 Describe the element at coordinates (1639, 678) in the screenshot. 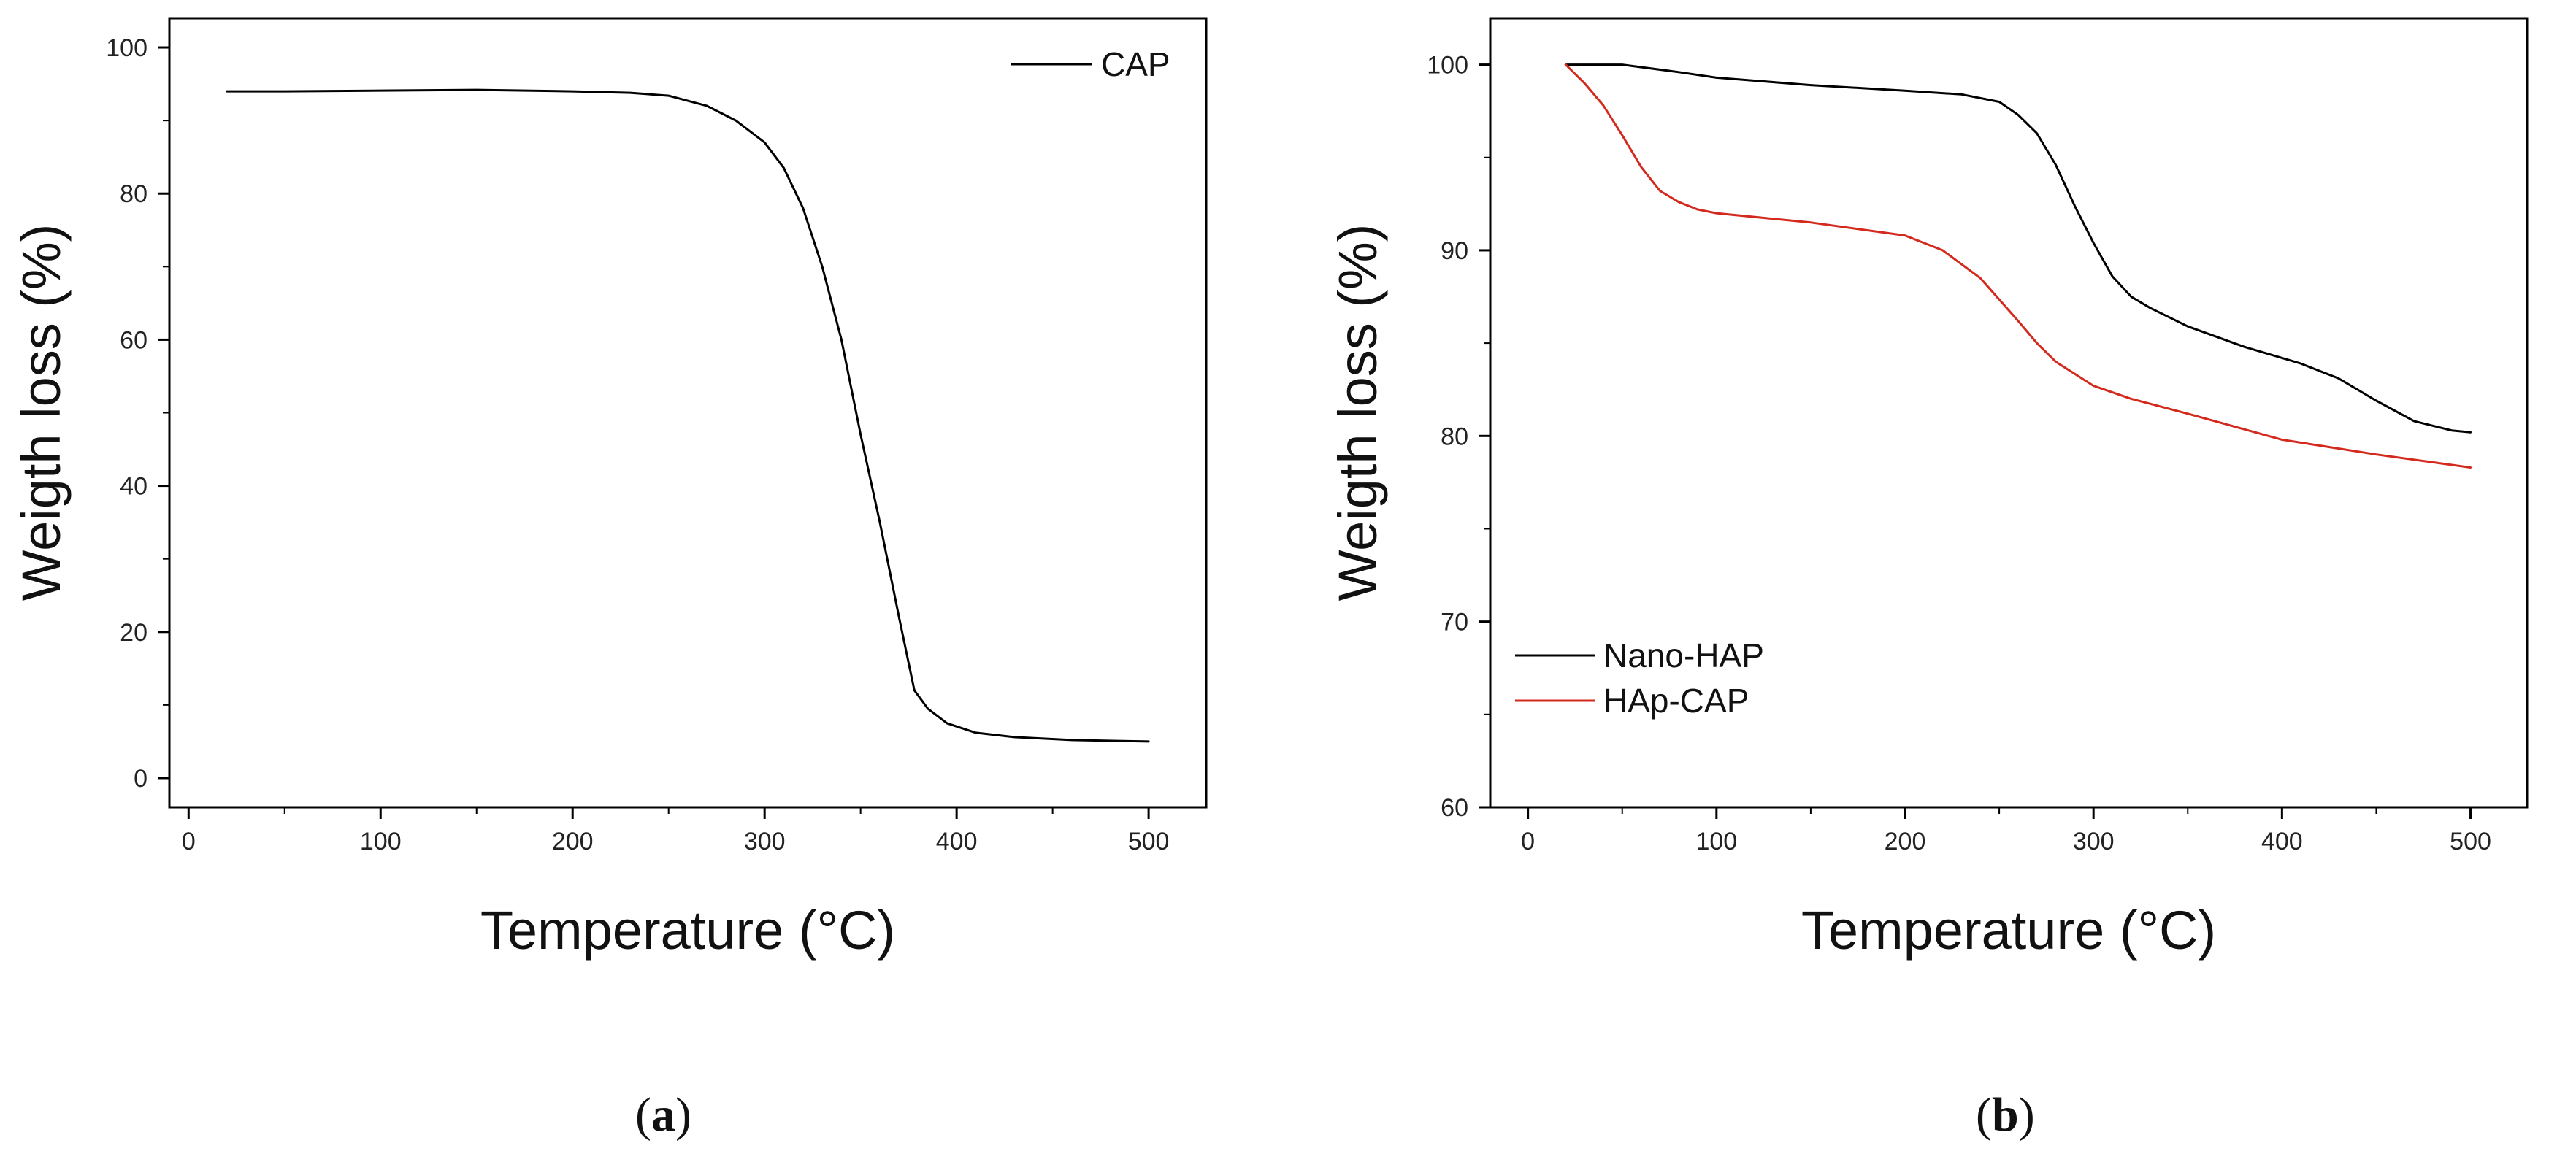

I see `panel-b-legend: Nano-HAP HAp-CAP` at that location.